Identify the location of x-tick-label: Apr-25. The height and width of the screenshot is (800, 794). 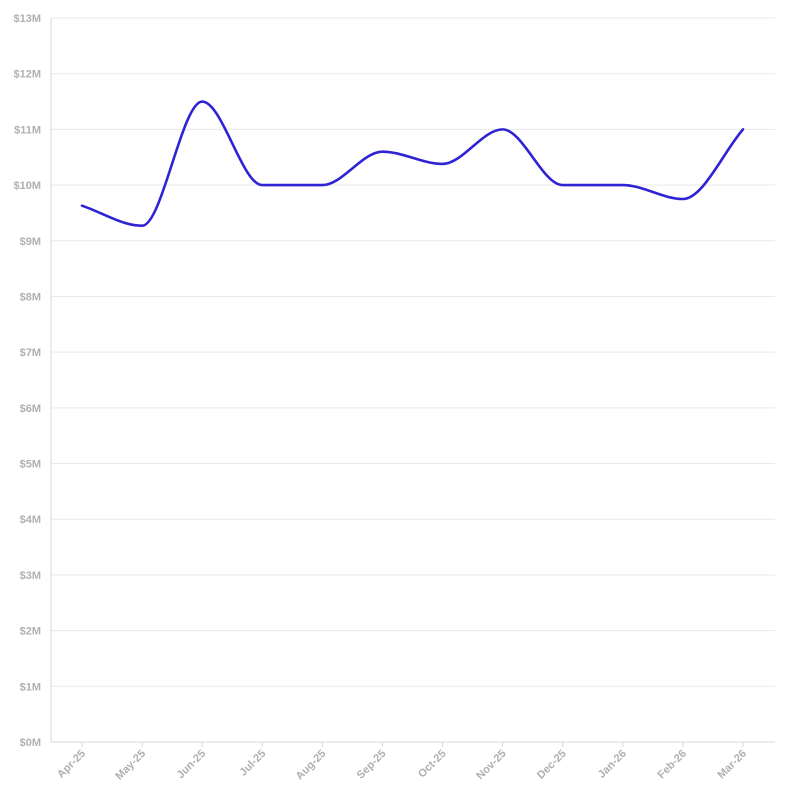
(71, 764).